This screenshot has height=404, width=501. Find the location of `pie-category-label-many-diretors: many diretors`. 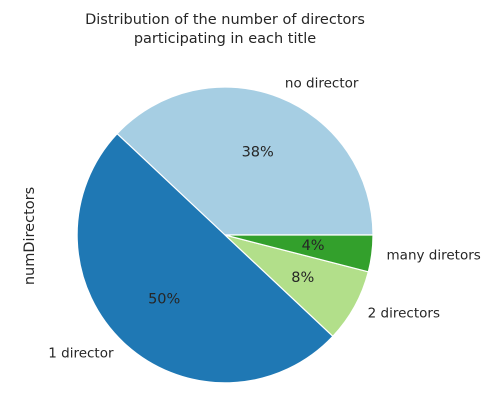

pie-category-label-many-diretors: many diretors is located at coordinates (434, 255).